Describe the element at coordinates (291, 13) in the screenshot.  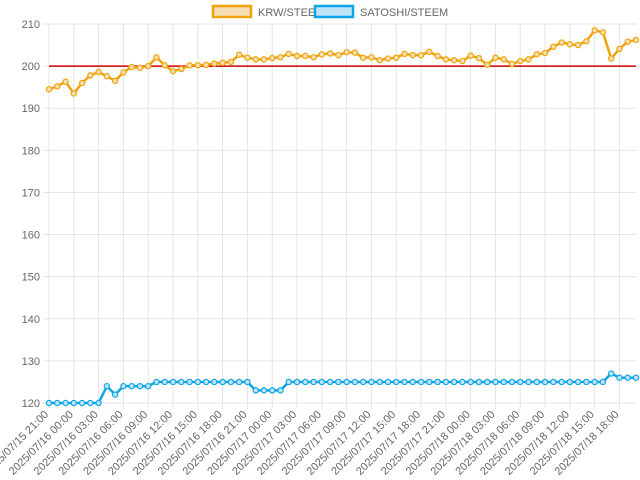
I see `legend-label: KRW/STEEM` at that location.